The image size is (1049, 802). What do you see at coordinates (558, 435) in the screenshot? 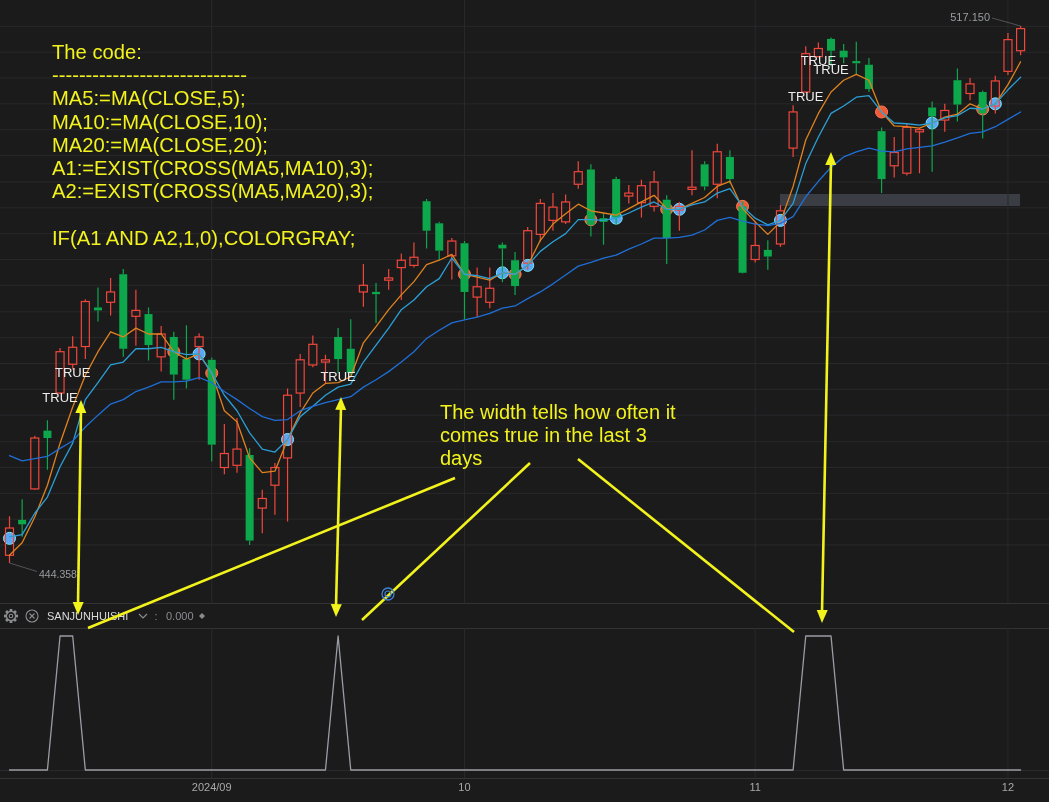
I see `annotation: The width tells how often it comes true in the last 3 days` at bounding box center [558, 435].